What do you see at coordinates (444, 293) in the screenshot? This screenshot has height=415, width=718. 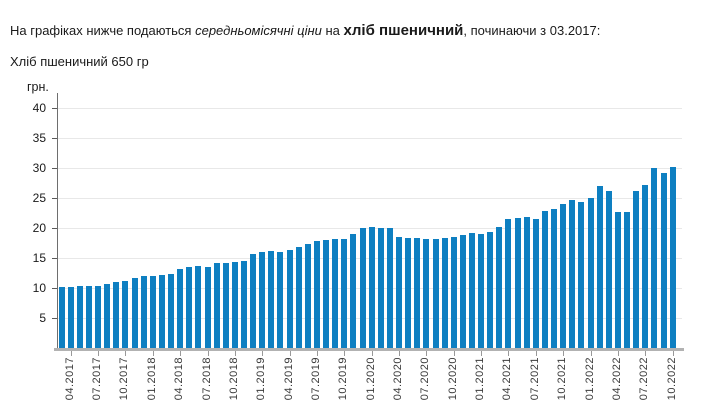 I see `bar-09.2020` at bounding box center [444, 293].